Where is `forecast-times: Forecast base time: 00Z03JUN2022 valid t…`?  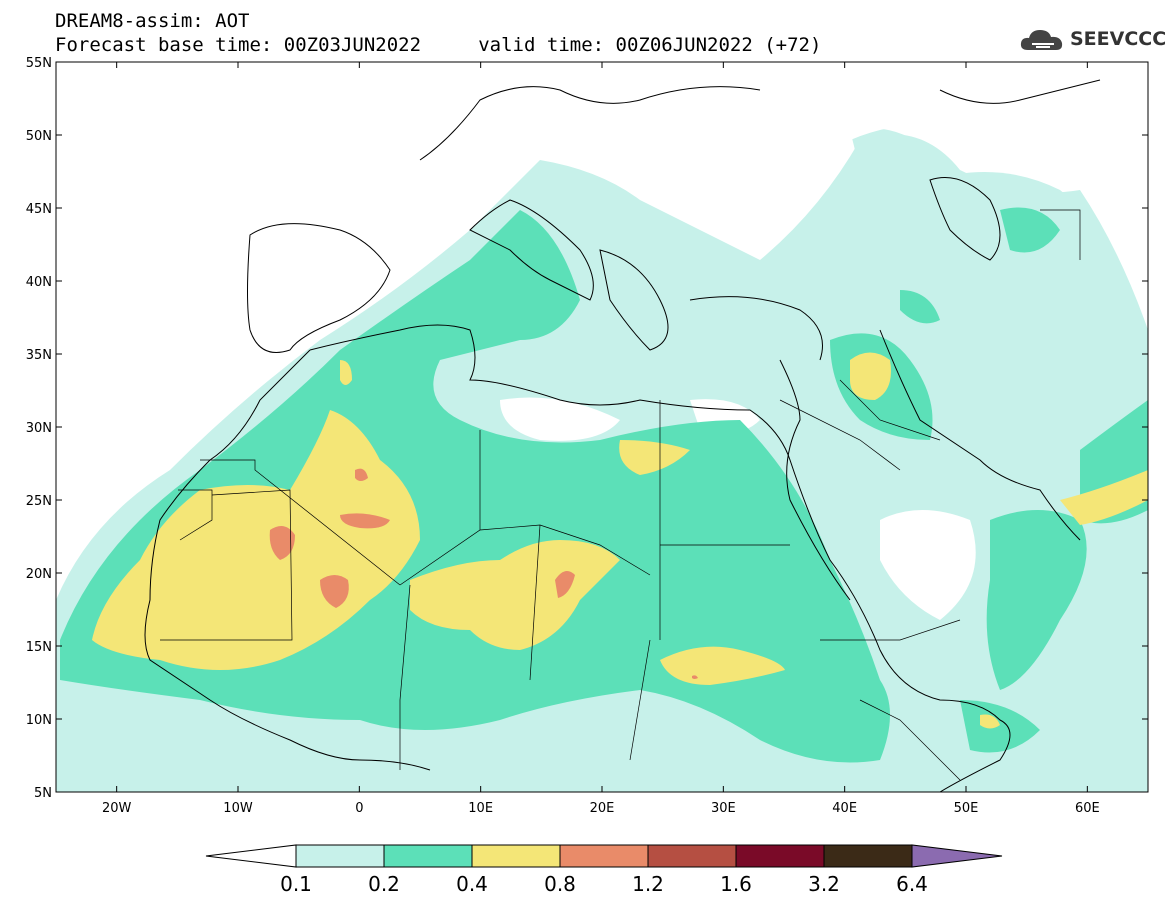
forecast-times: Forecast base time: 00Z03JUN2022 valid t… is located at coordinates (438, 45).